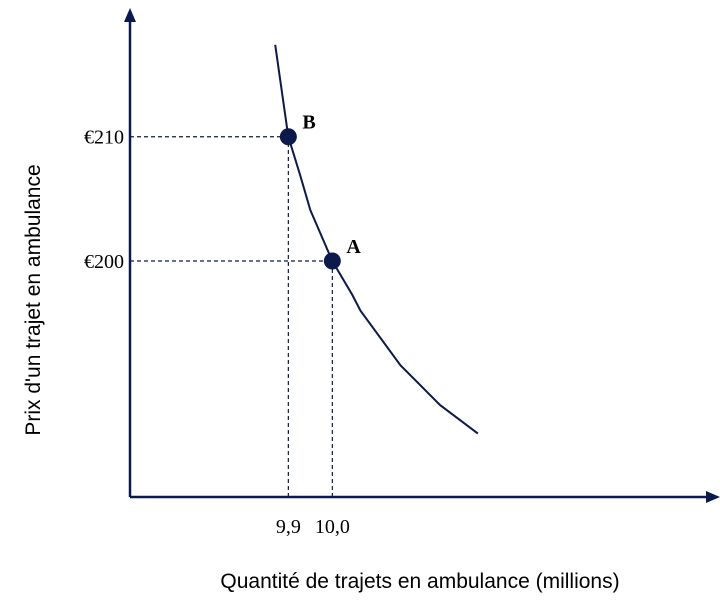  I want to click on x-tick-label: 9,9, so click(288, 527).